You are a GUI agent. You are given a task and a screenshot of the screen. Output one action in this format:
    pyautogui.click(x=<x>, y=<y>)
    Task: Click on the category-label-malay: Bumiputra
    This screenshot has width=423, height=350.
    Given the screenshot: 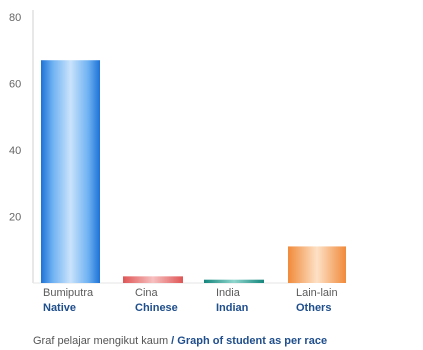 What is the action you would take?
    pyautogui.click(x=68, y=293)
    